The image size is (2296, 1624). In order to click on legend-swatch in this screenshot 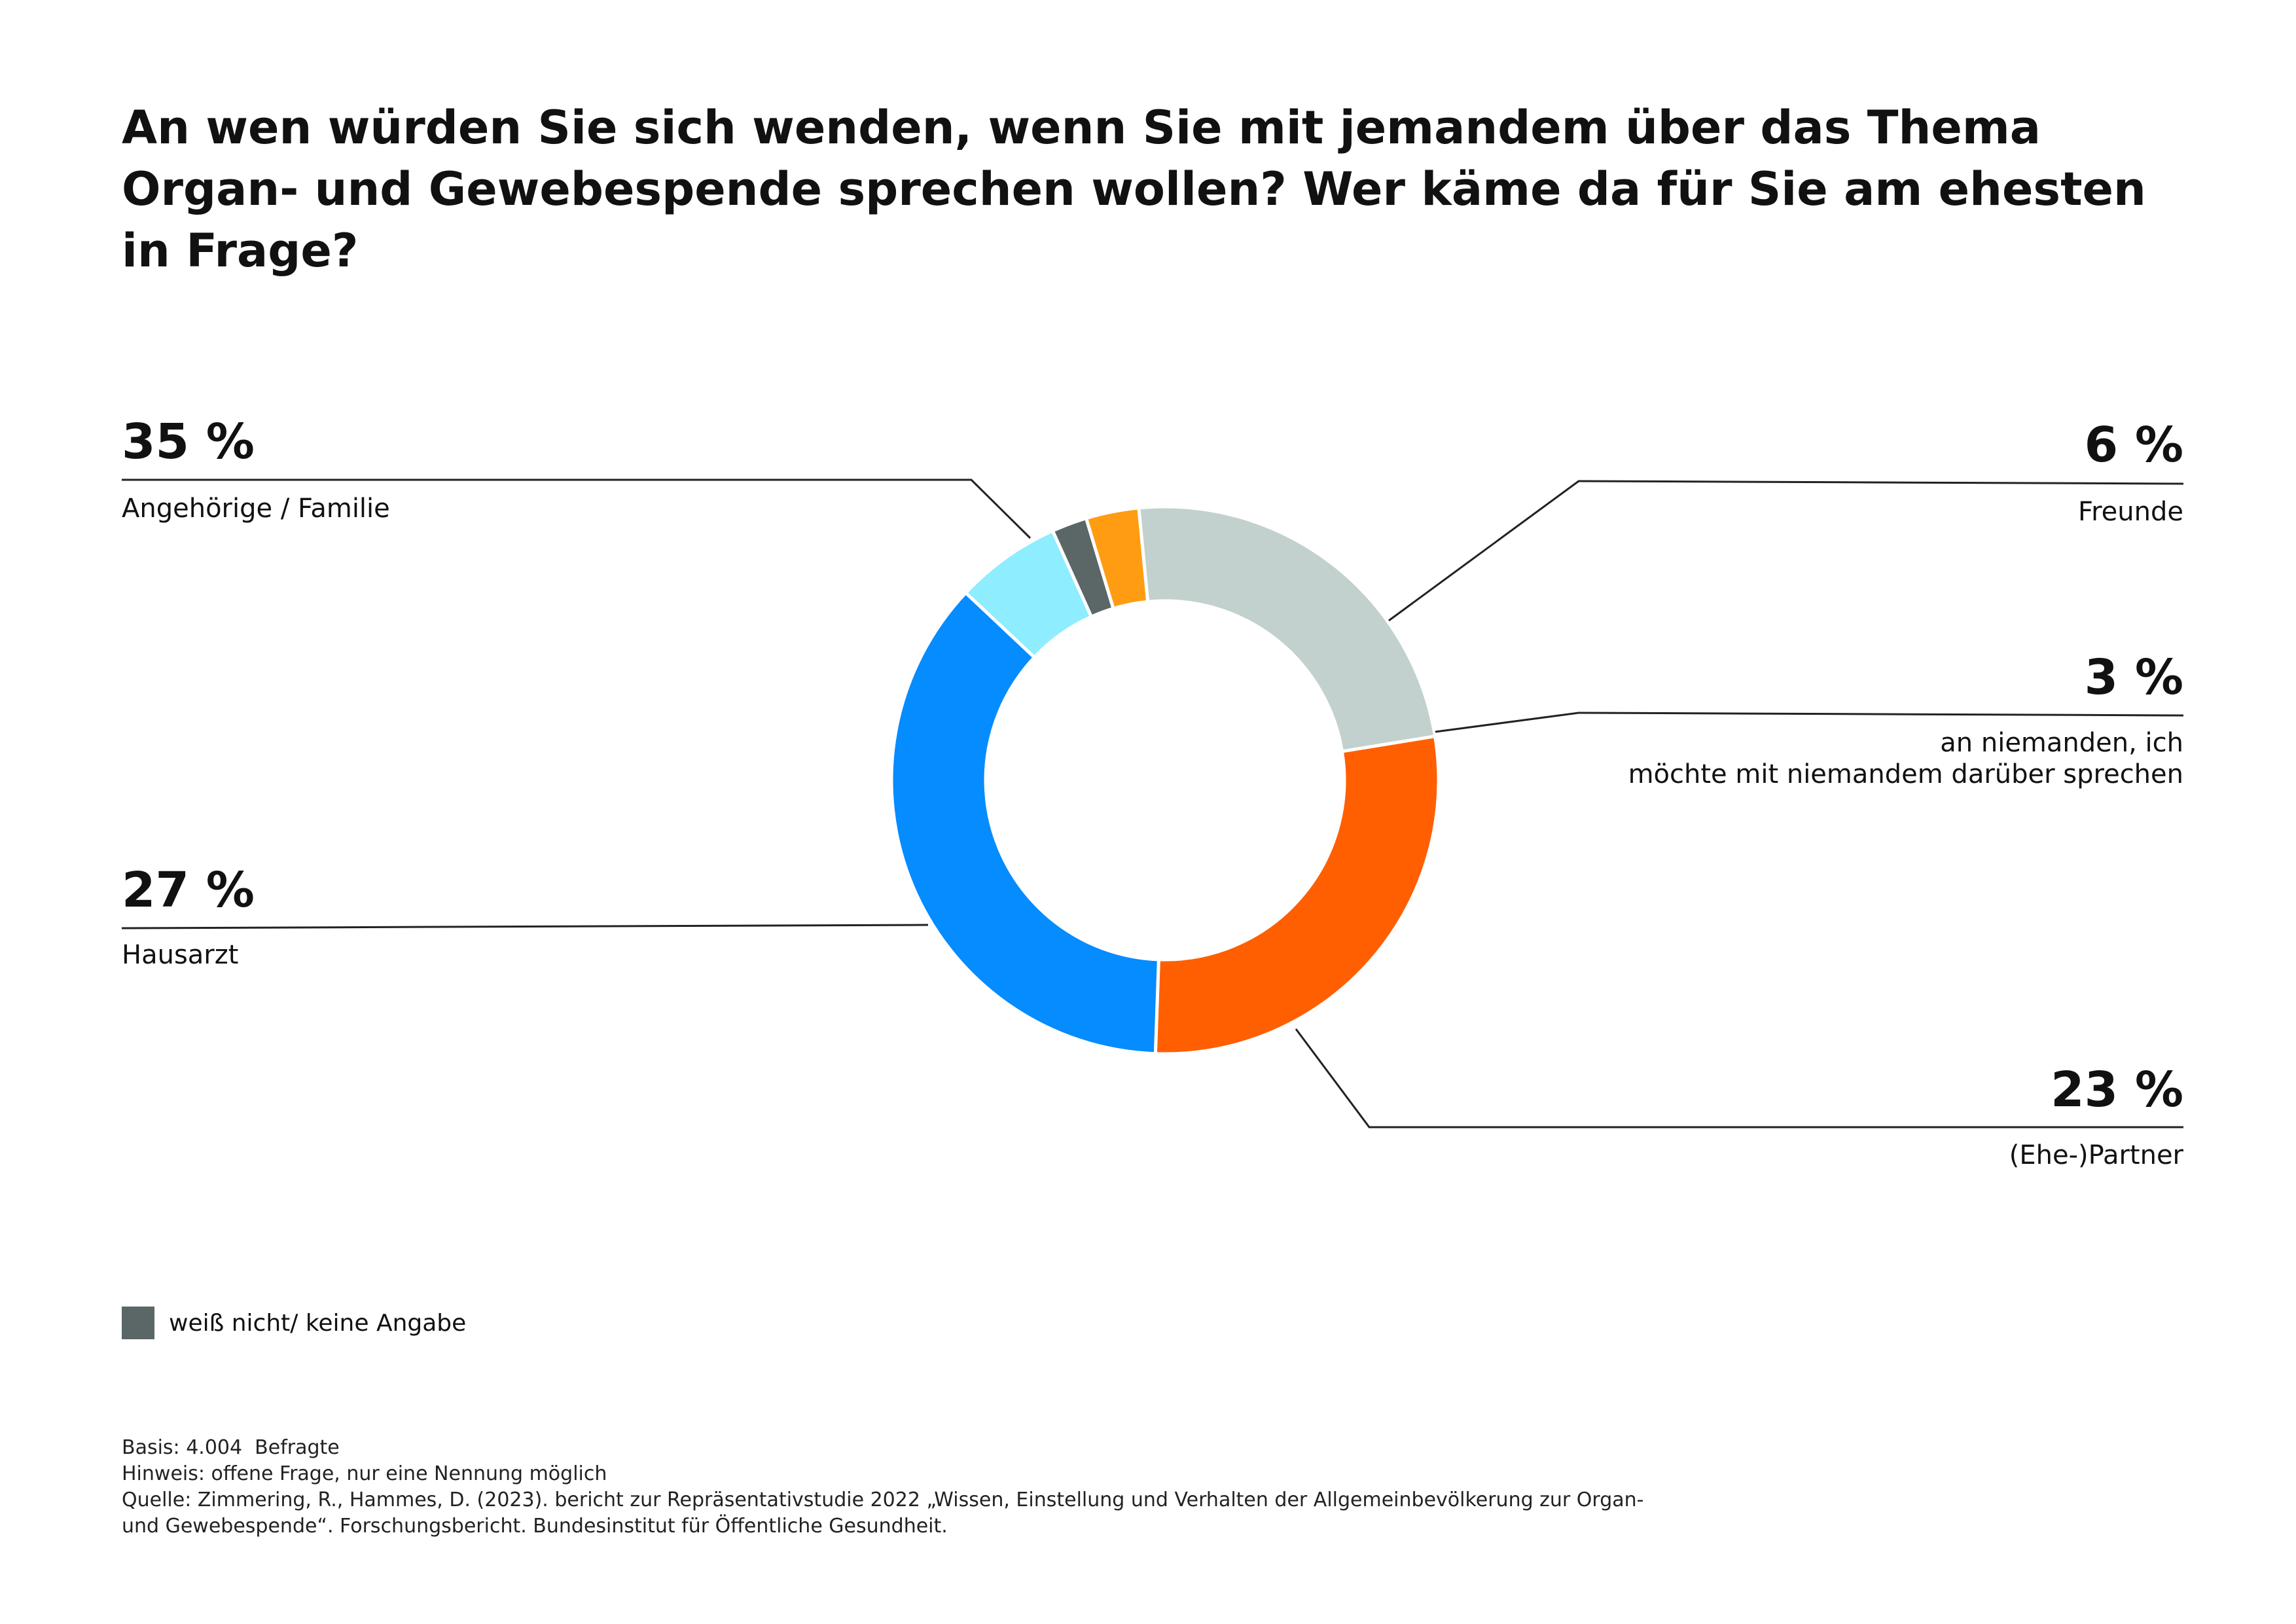, I will do `click(138, 1323)`.